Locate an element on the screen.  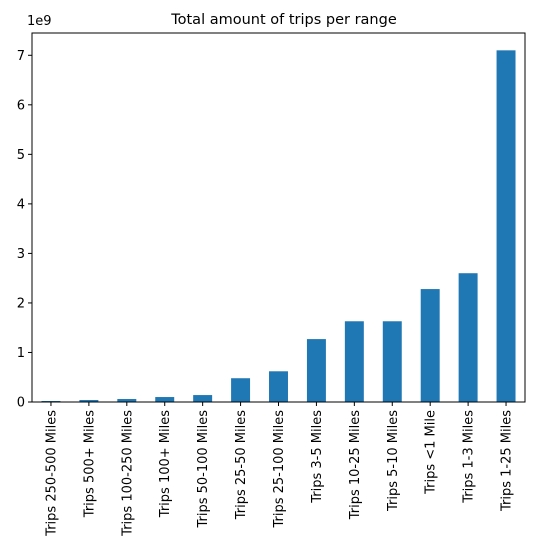
y-tick-label: 6 is located at coordinates (21, 105).